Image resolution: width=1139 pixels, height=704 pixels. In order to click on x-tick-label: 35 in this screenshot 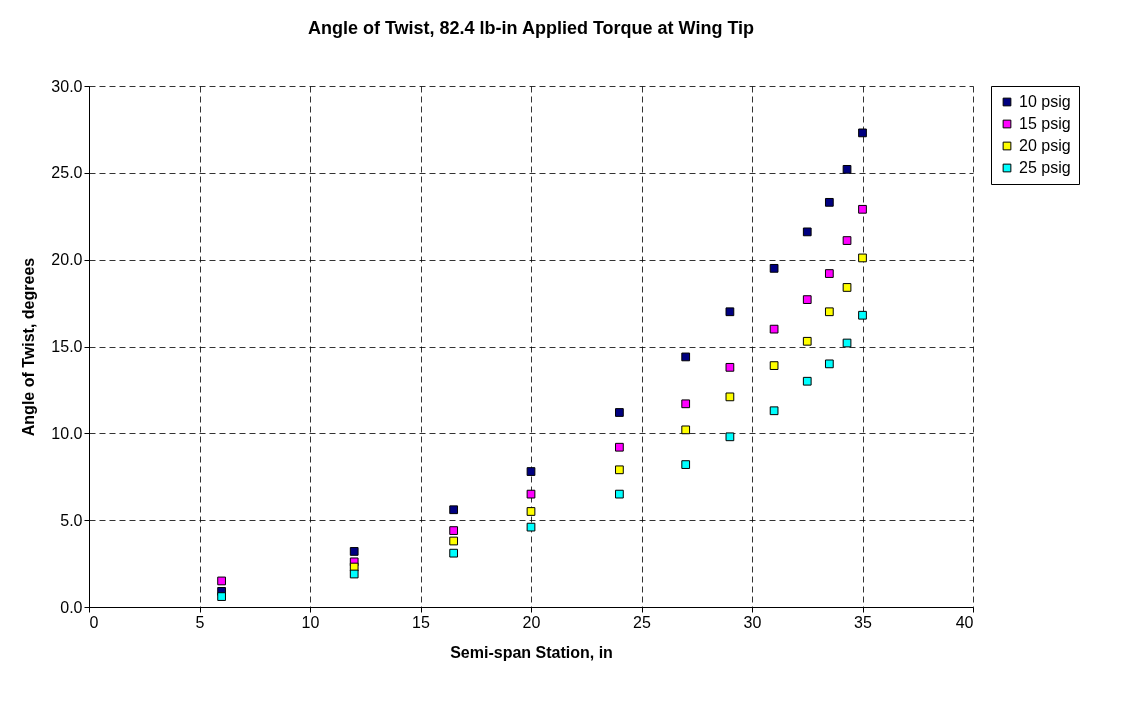, I will do `click(863, 622)`.